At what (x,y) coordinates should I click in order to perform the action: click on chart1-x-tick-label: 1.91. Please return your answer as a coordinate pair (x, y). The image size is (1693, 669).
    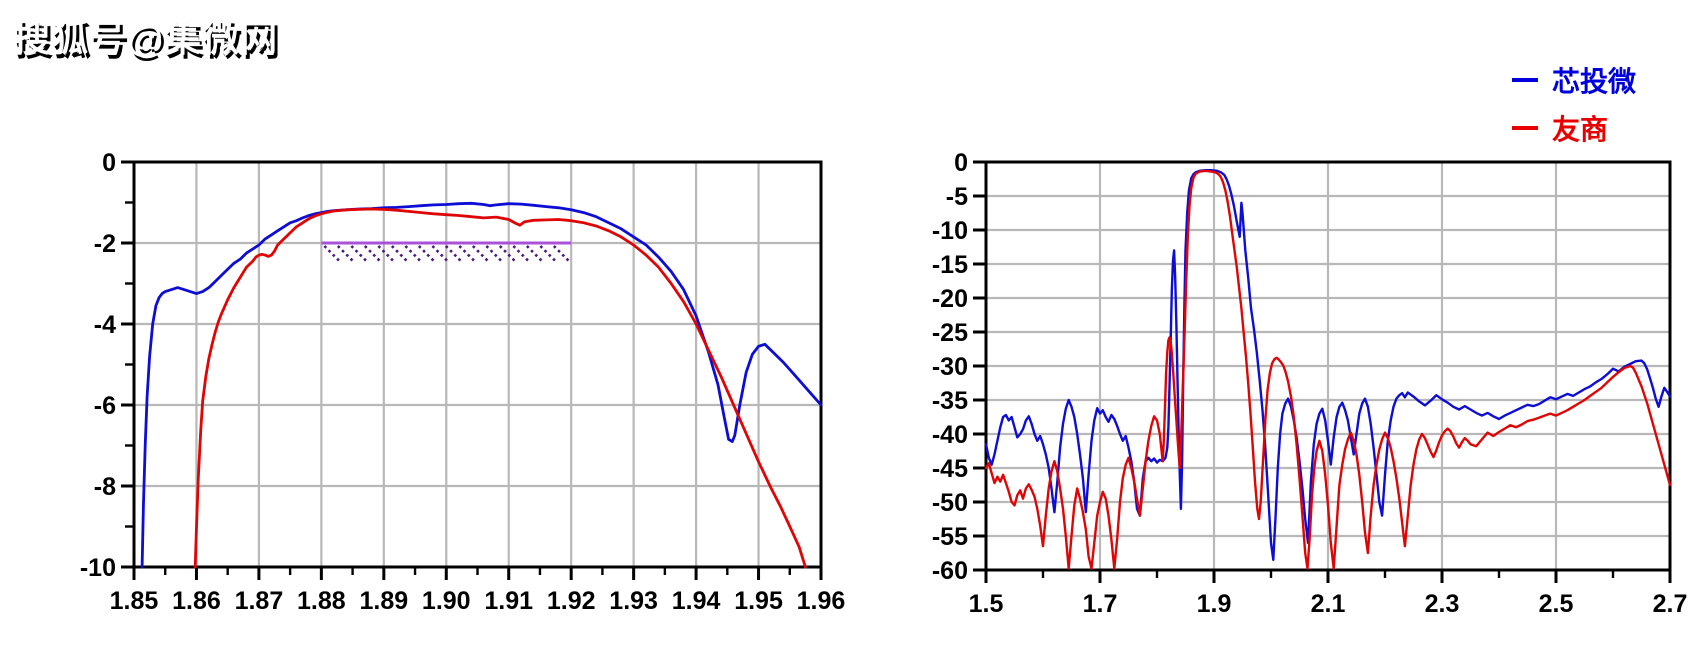
    Looking at the image, I should click on (508, 601).